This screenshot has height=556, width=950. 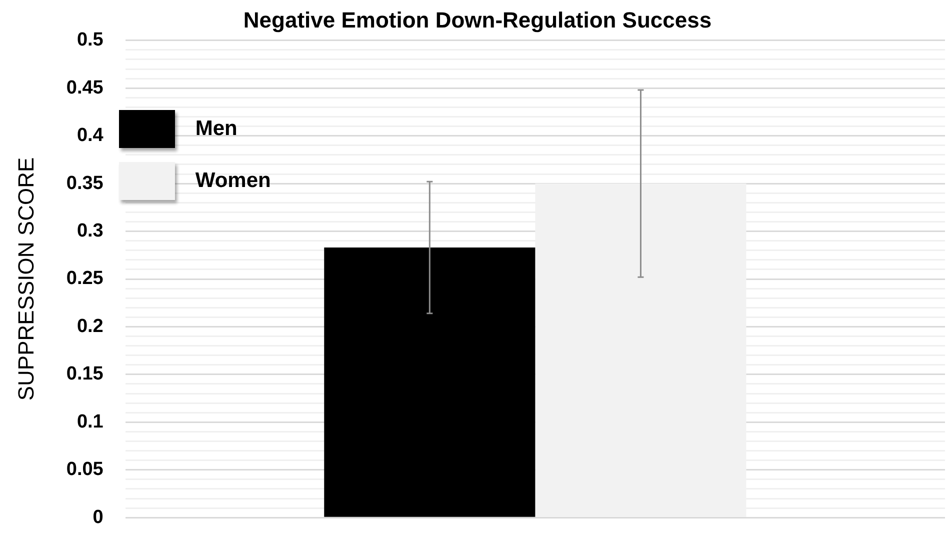 I want to click on y-tick-label: 0.45, so click(x=85, y=87).